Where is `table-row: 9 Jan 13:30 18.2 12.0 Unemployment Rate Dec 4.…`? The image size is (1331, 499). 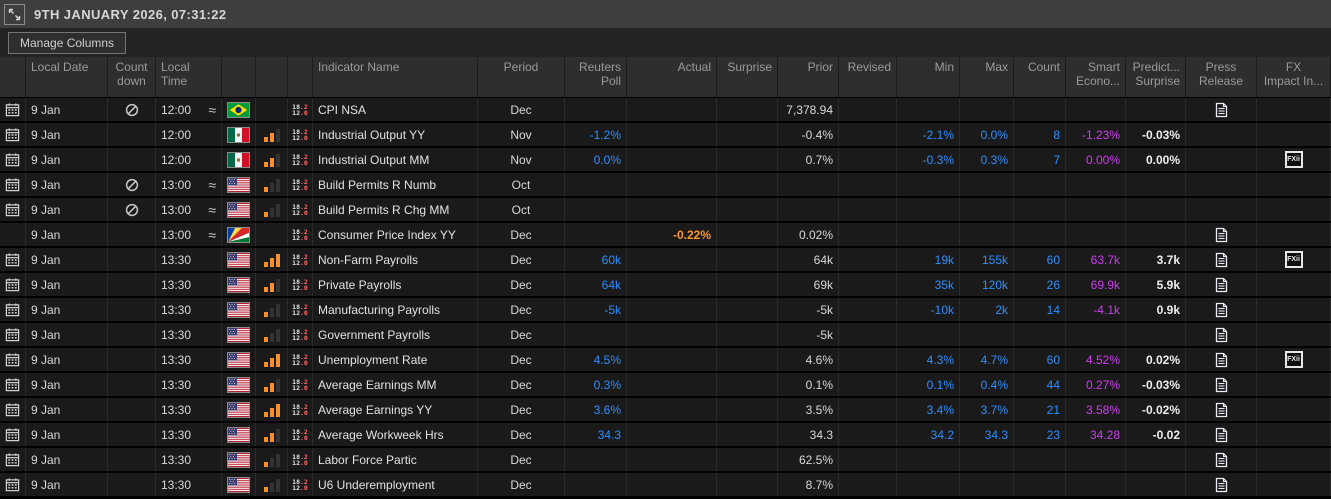
table-row: 9 Jan 13:30 18.2 12.0 Unemployment Rate Dec 4.… is located at coordinates (665, 359).